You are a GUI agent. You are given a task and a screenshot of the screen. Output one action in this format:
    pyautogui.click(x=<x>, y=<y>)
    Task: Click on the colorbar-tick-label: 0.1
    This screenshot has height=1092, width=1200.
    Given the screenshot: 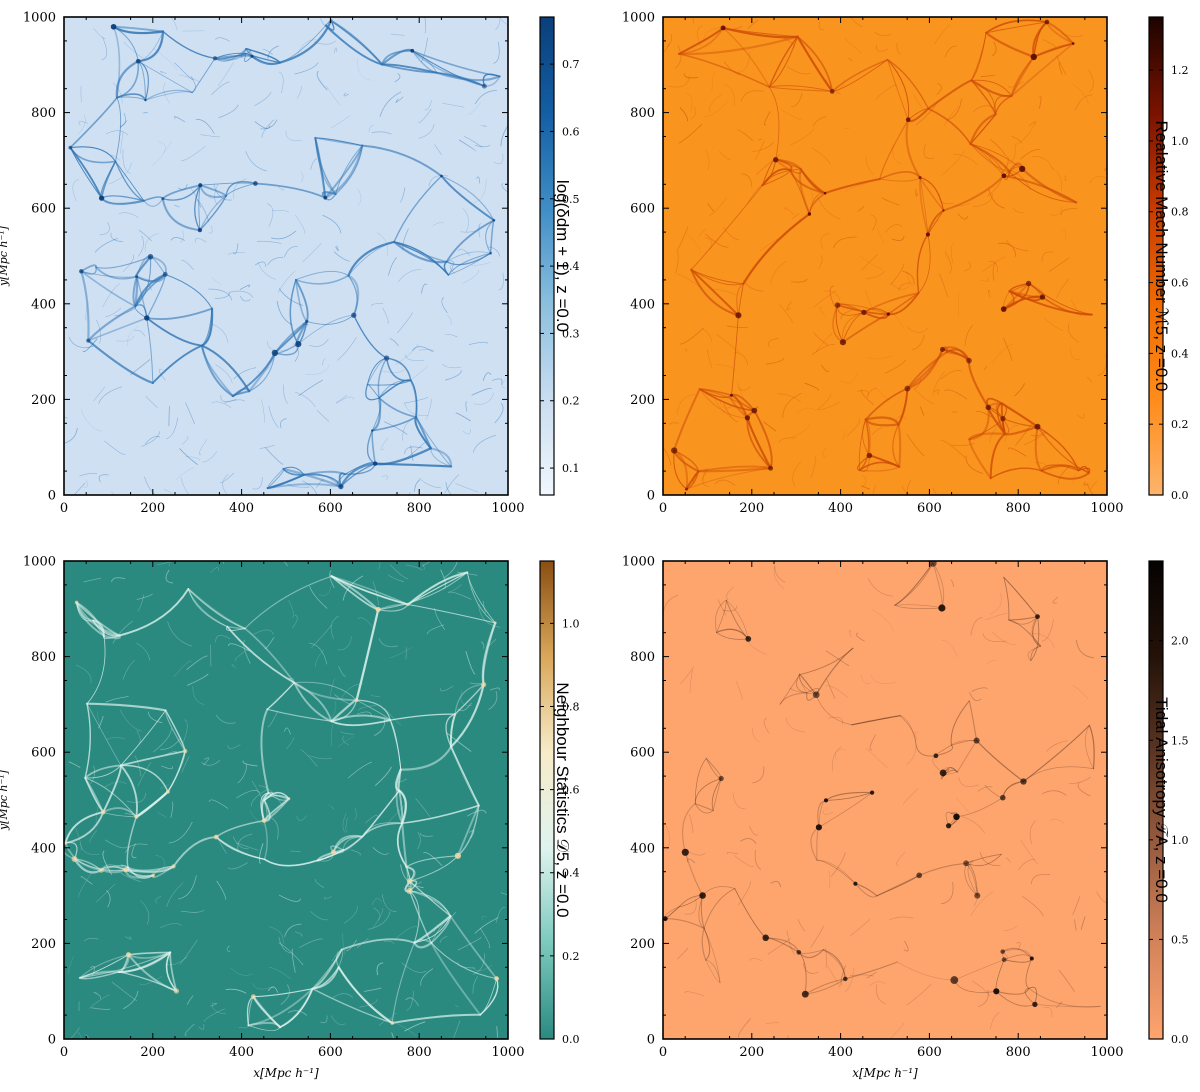 What is the action you would take?
    pyautogui.click(x=571, y=468)
    